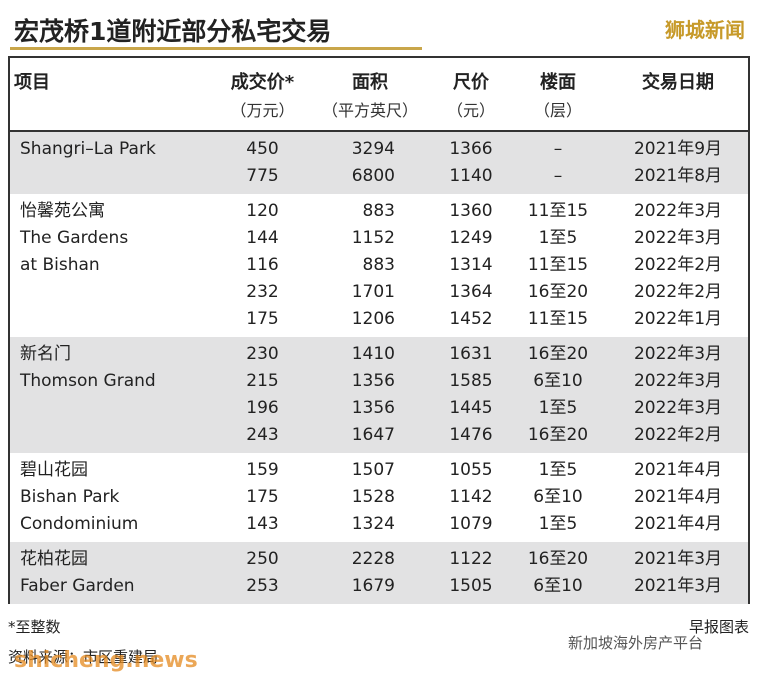  Describe the element at coordinates (678, 319) in the screenshot. I see `table-cell: 2022年1月` at that location.